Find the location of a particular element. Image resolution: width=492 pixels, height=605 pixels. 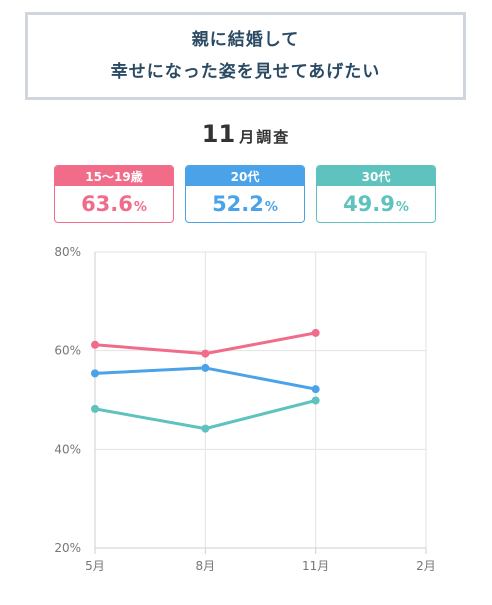

card-thirties-value: 49.9 is located at coordinates (369, 204).